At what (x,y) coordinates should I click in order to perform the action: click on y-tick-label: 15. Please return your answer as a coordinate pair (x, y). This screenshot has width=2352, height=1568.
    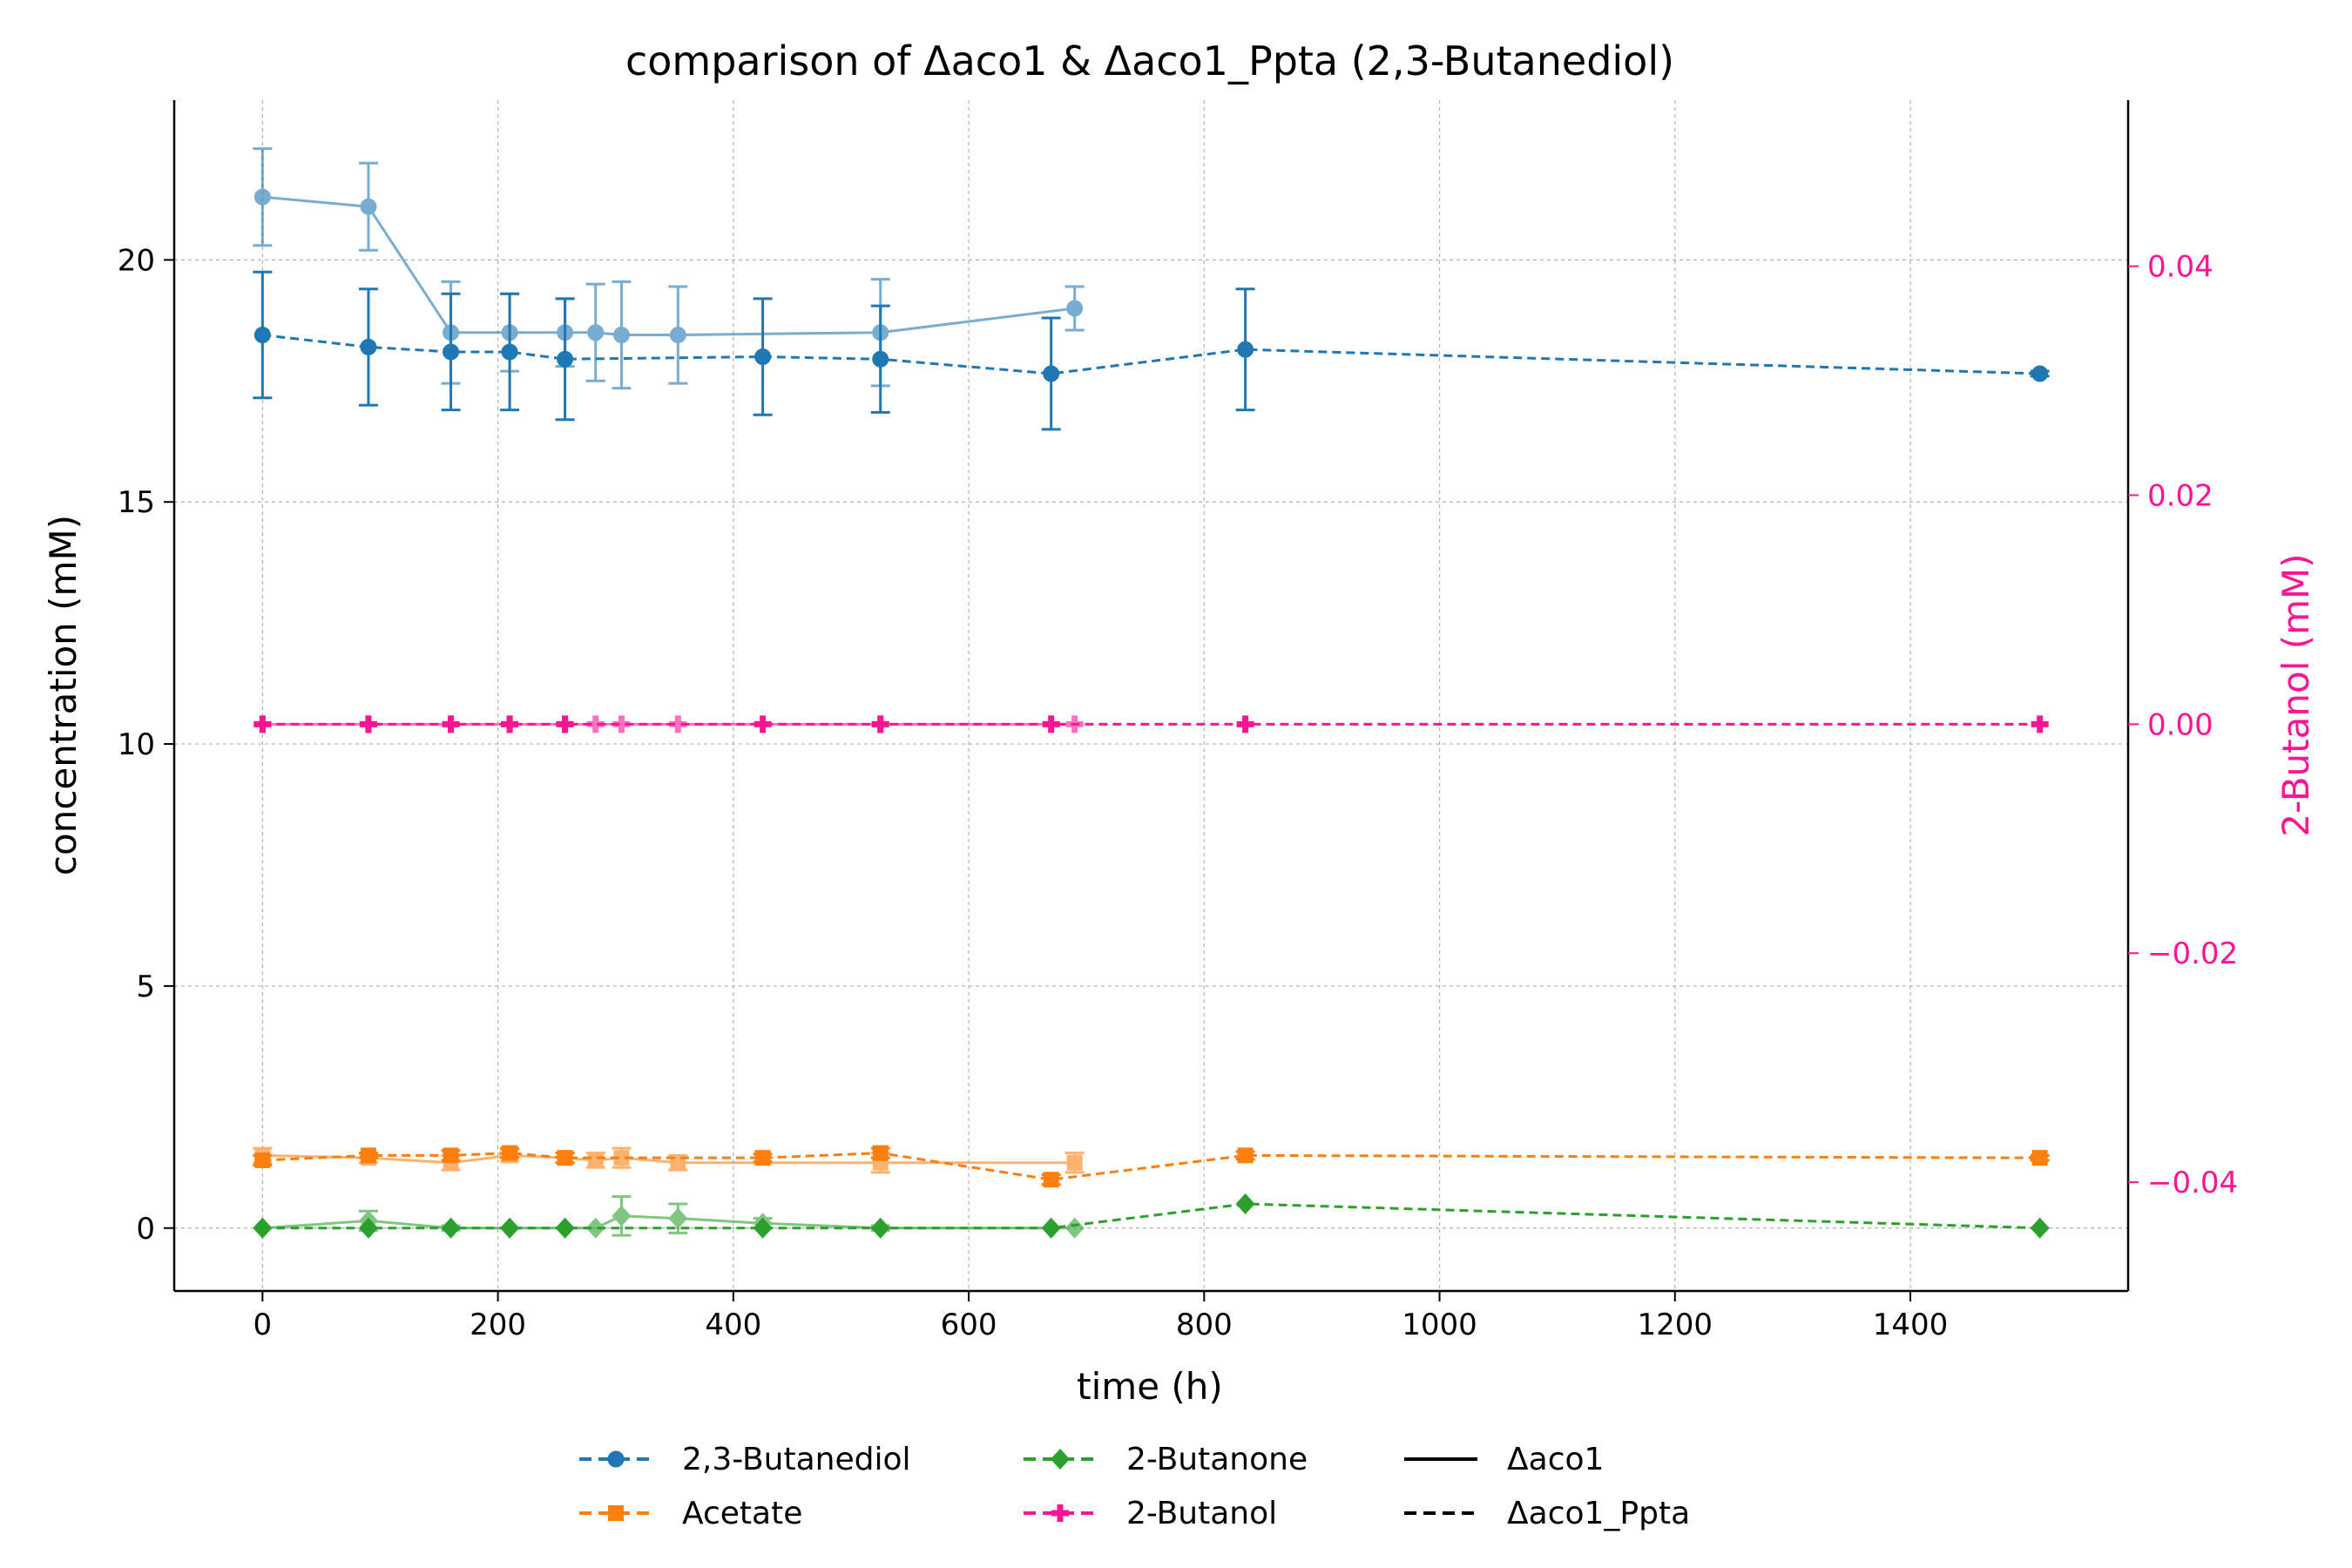
    Looking at the image, I should click on (136, 502).